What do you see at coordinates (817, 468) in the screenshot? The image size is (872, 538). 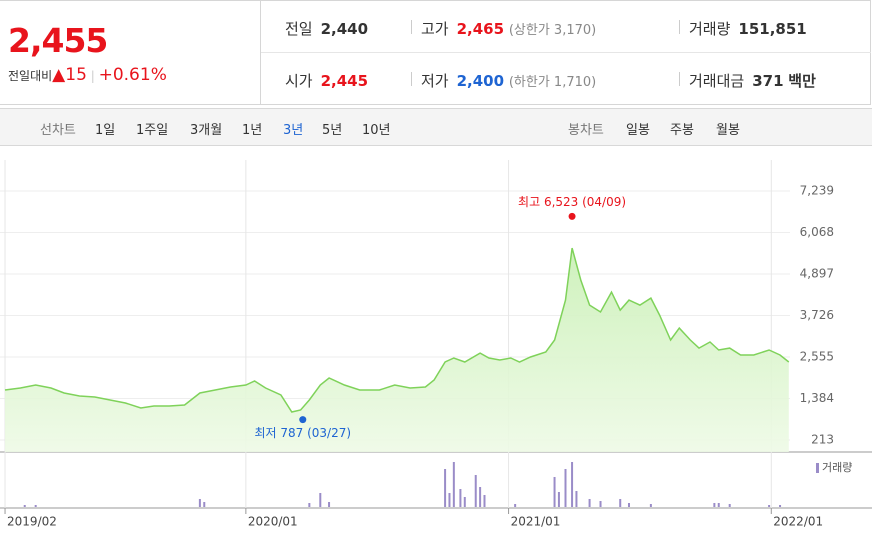 I see `legend-swatch` at bounding box center [817, 468].